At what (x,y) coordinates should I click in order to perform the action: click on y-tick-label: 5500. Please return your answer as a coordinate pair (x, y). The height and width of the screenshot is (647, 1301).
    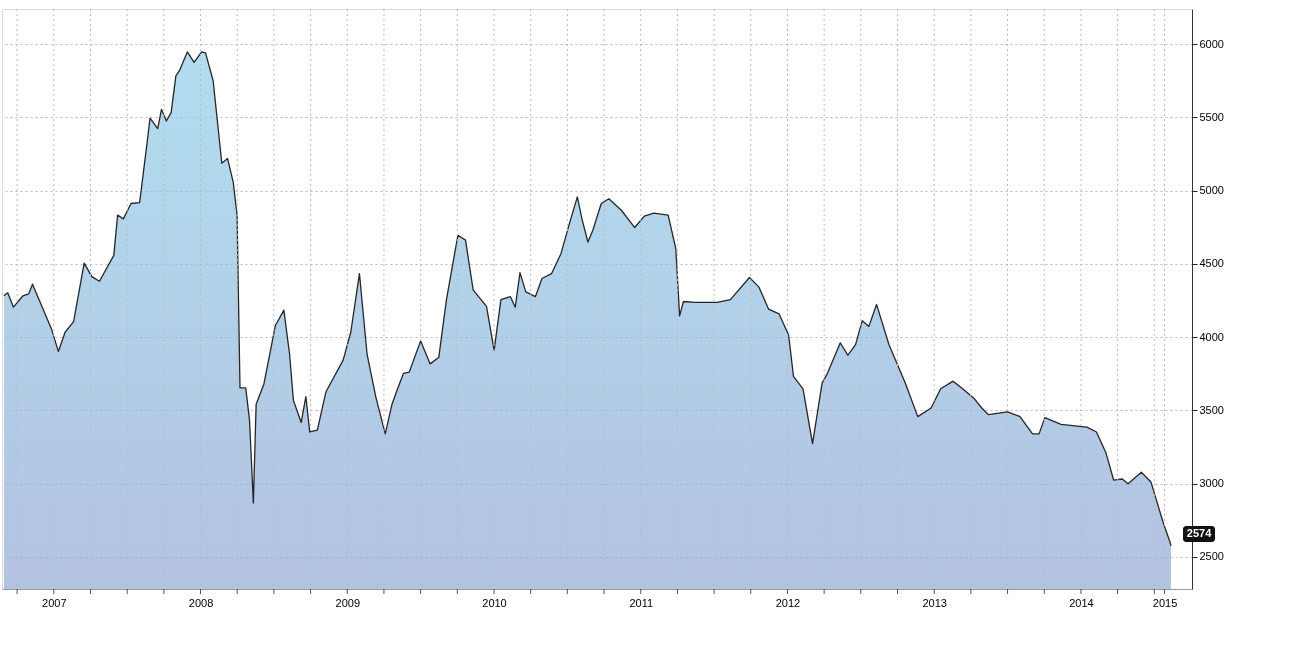
    Looking at the image, I should click on (1211, 116).